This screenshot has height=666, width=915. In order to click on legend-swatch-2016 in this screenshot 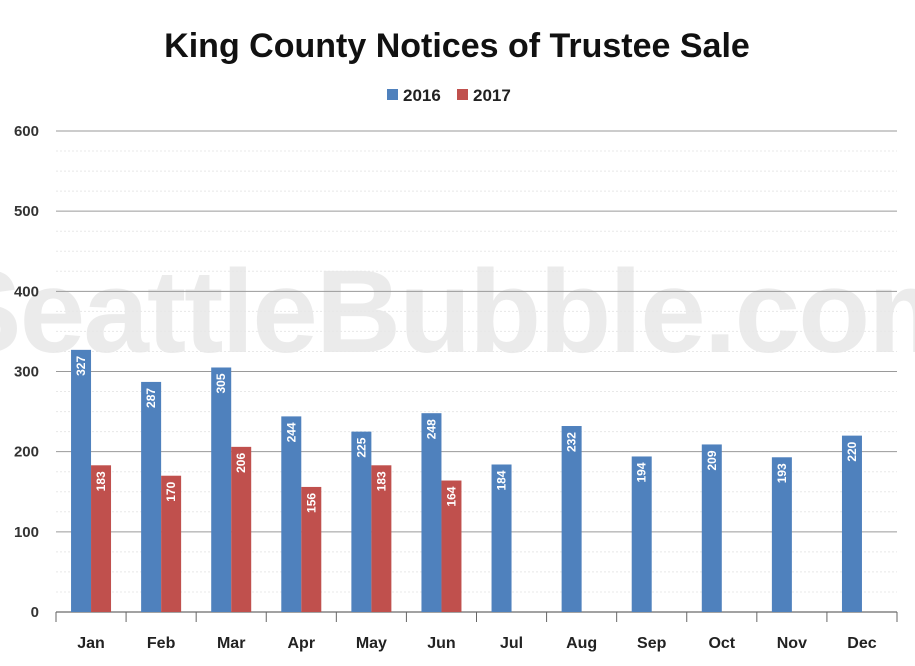, I will do `click(392, 94)`.